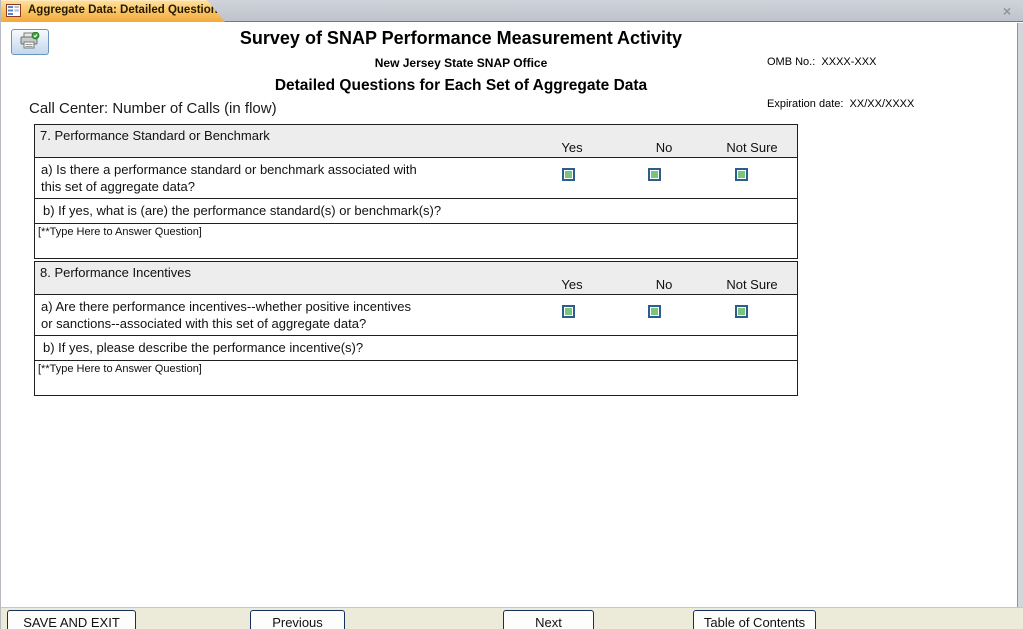  I want to click on close-icon: ×, so click(1006, 11).